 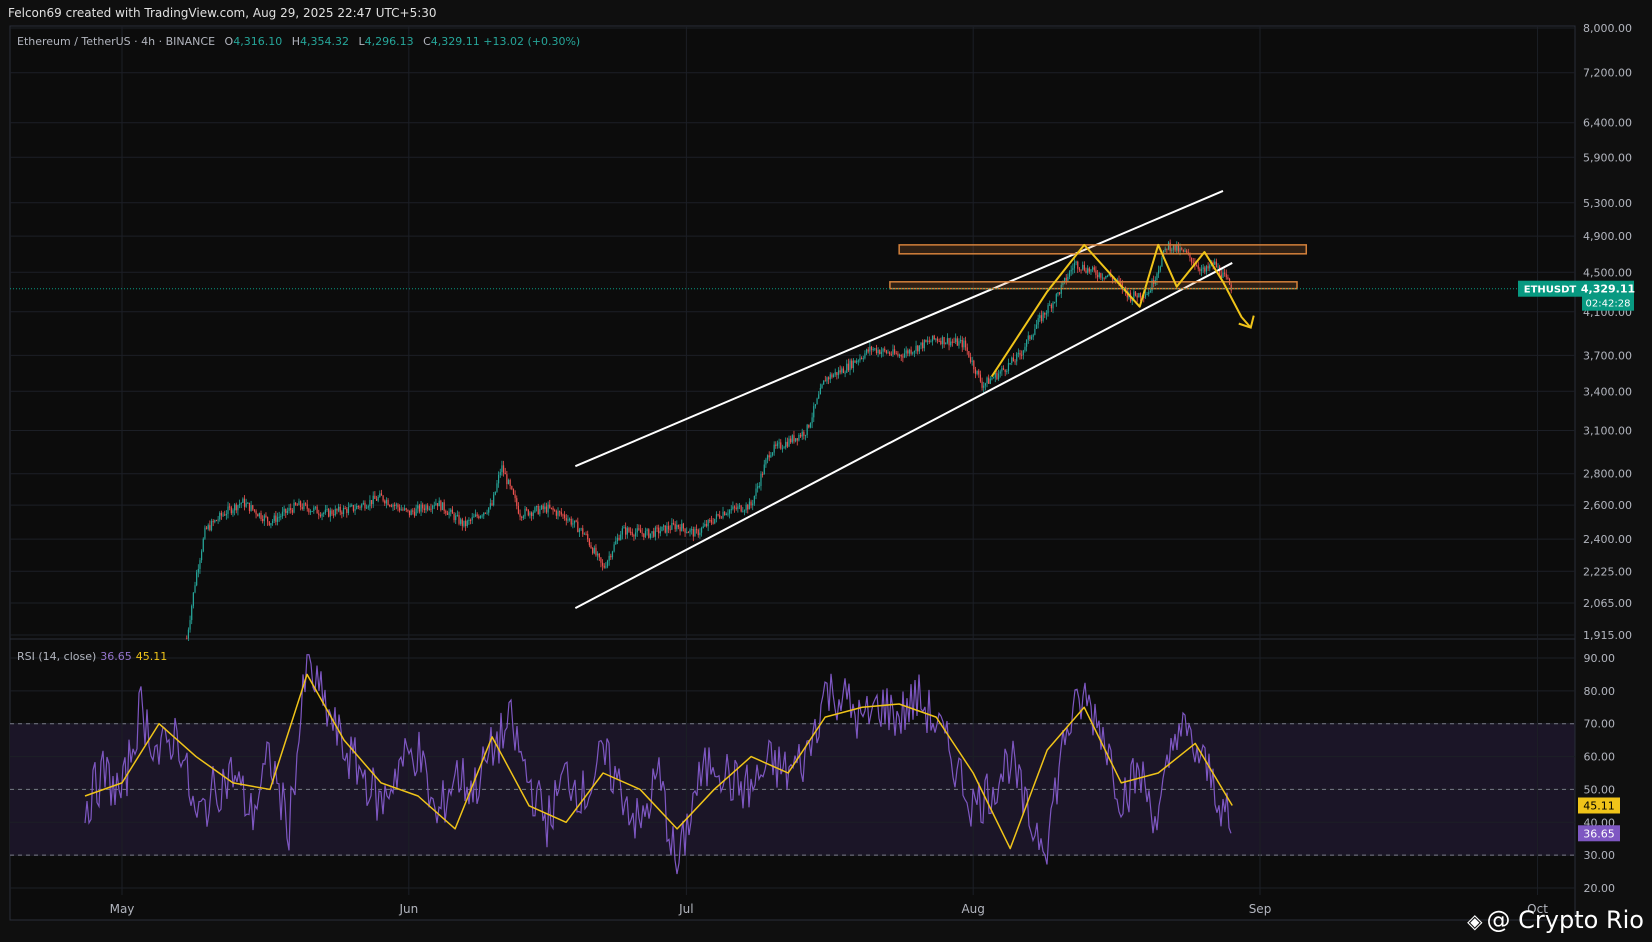 I want to click on channel-upper-line, so click(x=899, y=329).